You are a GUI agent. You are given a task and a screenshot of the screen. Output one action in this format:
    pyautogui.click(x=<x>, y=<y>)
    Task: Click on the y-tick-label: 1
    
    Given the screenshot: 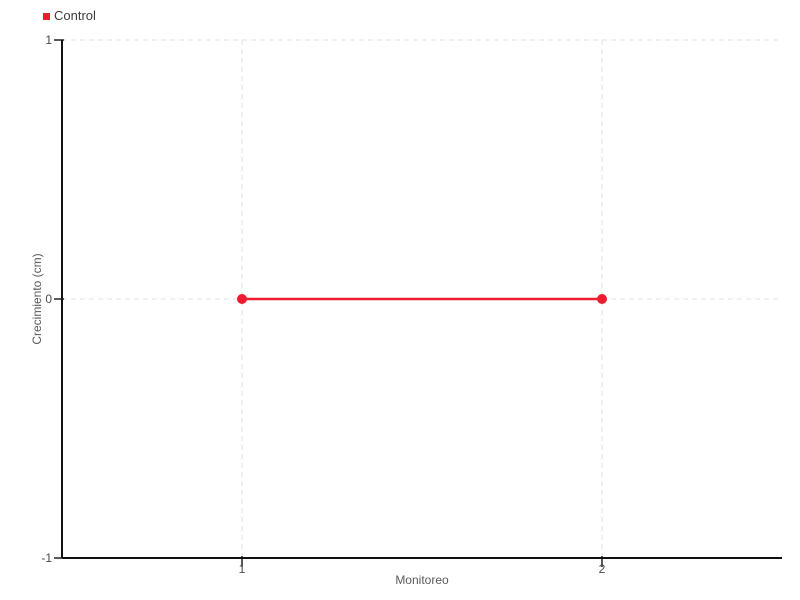 What is the action you would take?
    pyautogui.click(x=48, y=40)
    